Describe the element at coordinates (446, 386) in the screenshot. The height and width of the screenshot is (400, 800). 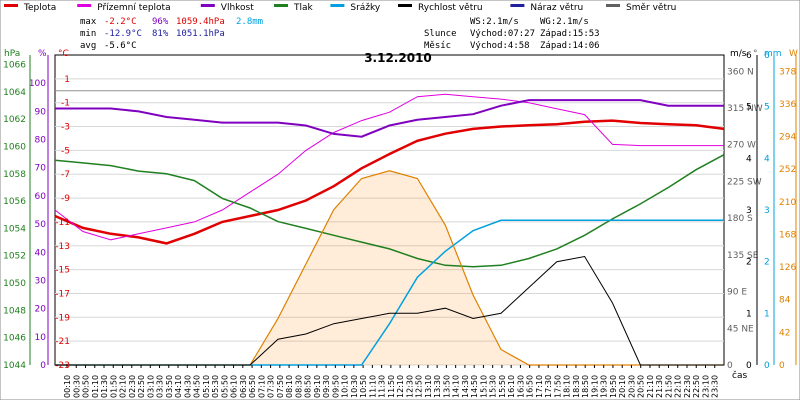
I see `x-tick-label: 13:50` at that location.